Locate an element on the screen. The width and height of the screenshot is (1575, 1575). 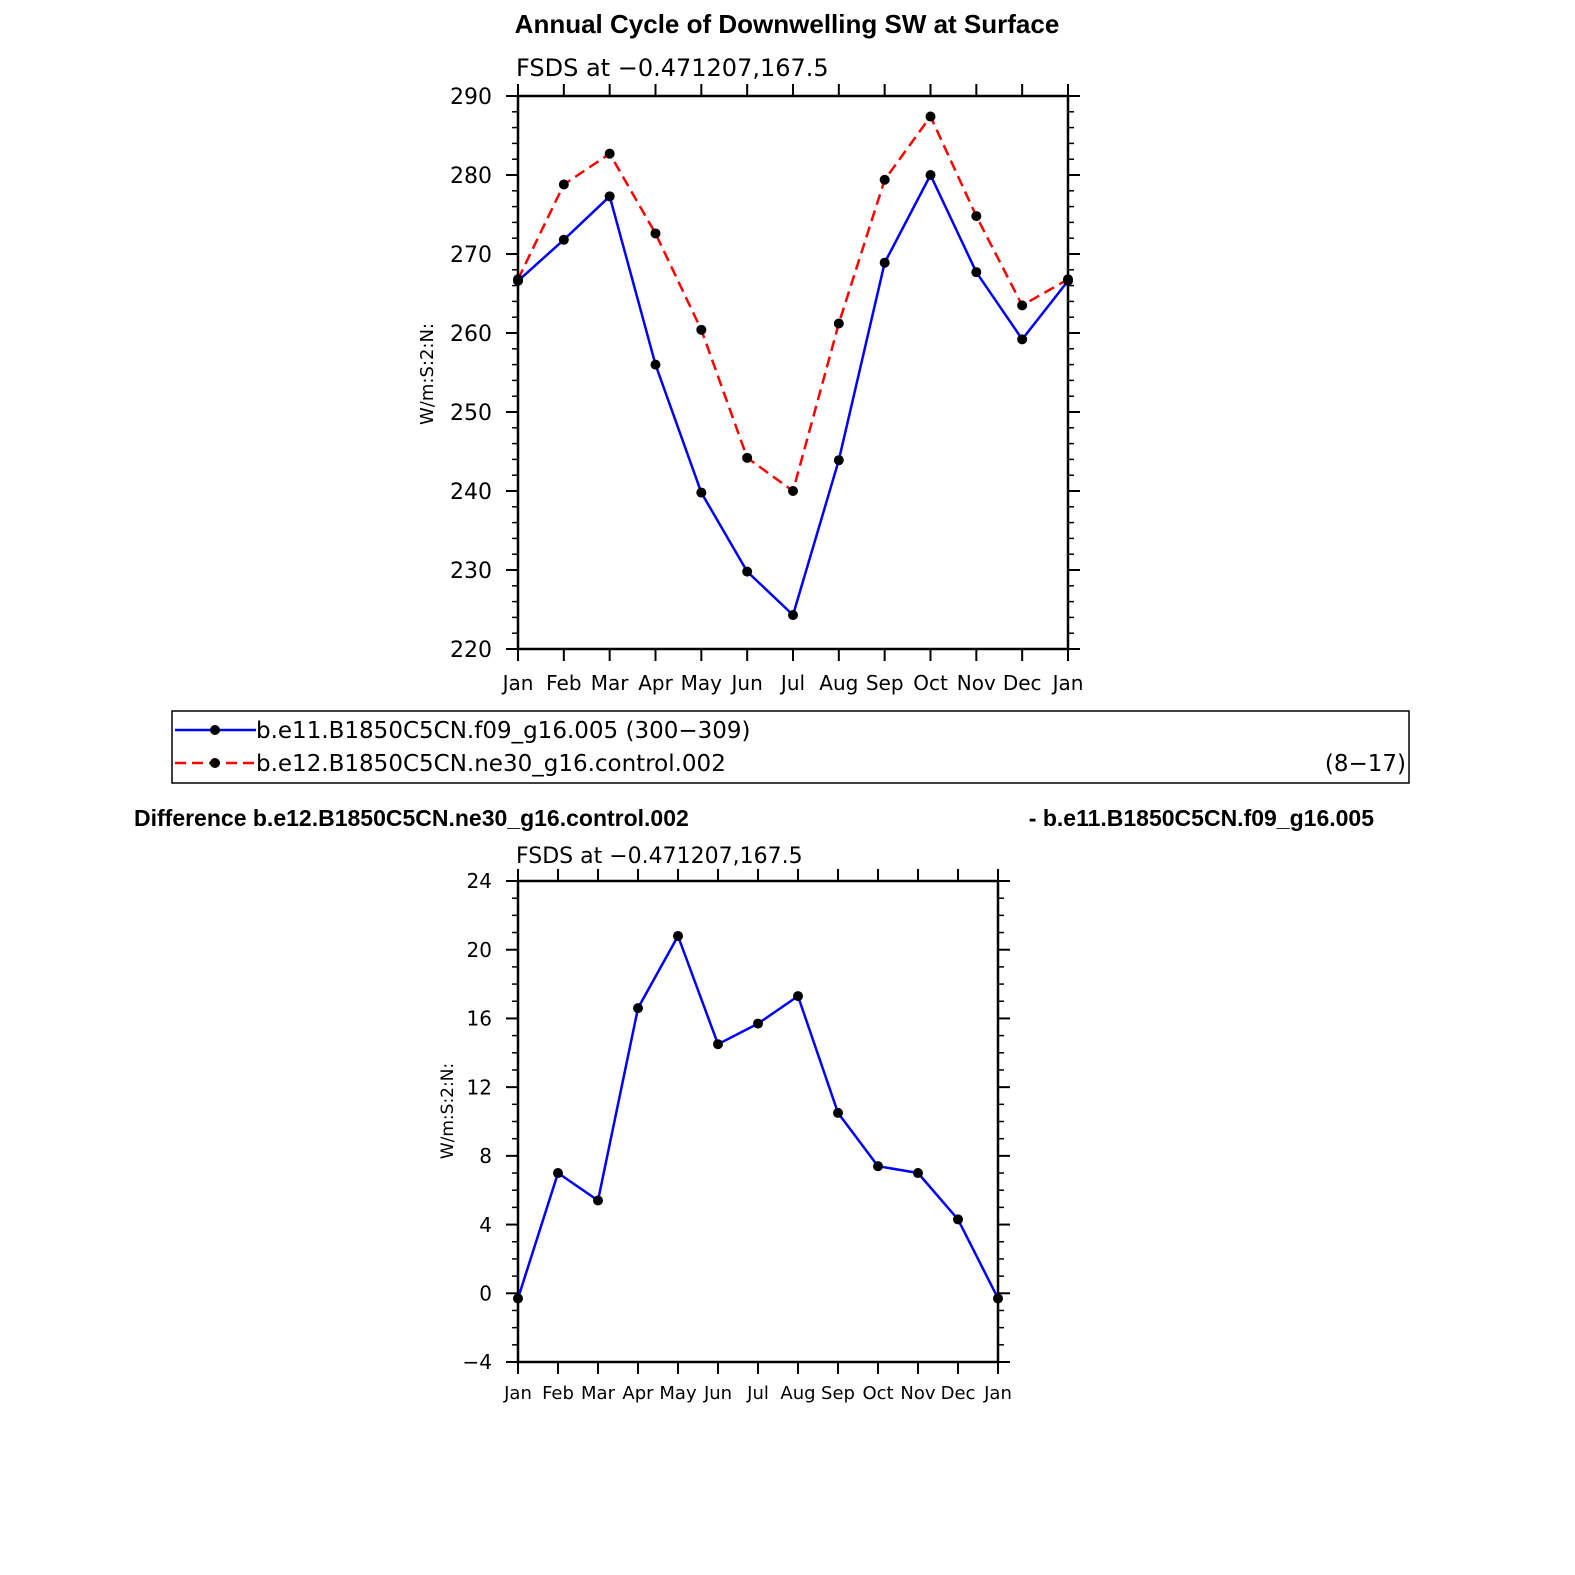
chart-1-ytick-label: 230 is located at coordinates (471, 571).